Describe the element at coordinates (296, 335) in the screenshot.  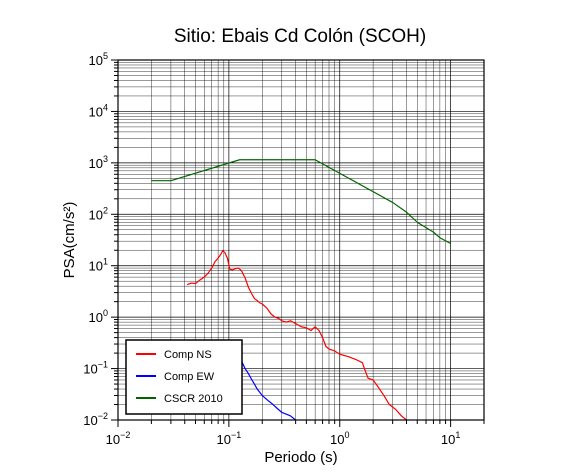
I see `series-line-comp-ns` at that location.